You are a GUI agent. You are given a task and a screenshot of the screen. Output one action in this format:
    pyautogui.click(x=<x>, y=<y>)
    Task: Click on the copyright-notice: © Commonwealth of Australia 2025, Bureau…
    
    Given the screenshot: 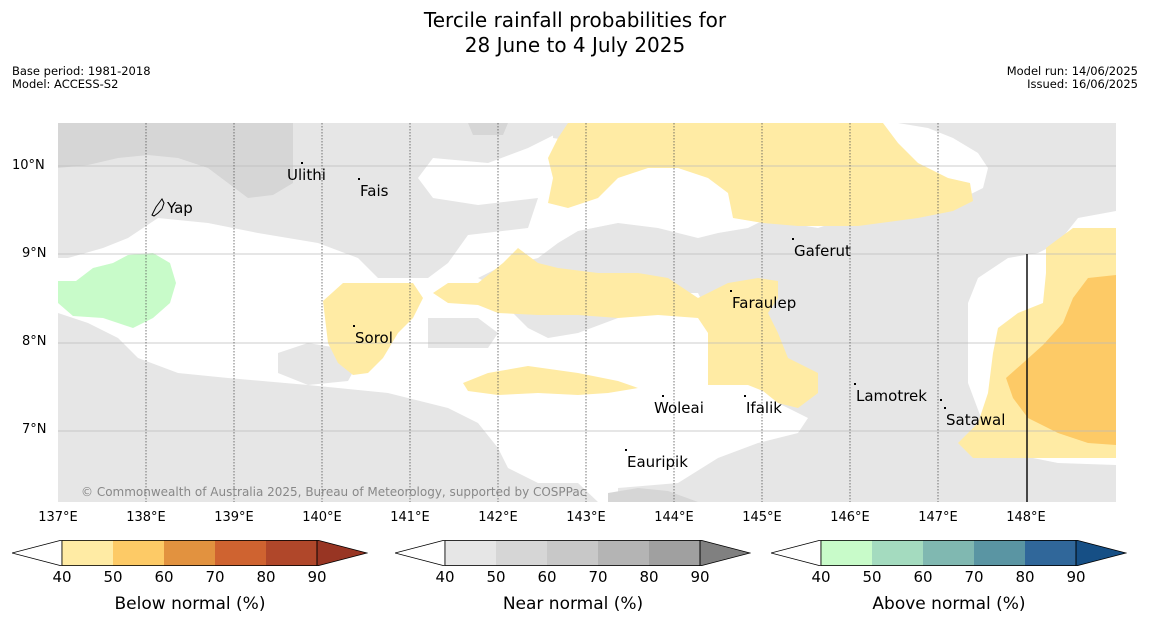 What is the action you would take?
    pyautogui.click(x=334, y=492)
    